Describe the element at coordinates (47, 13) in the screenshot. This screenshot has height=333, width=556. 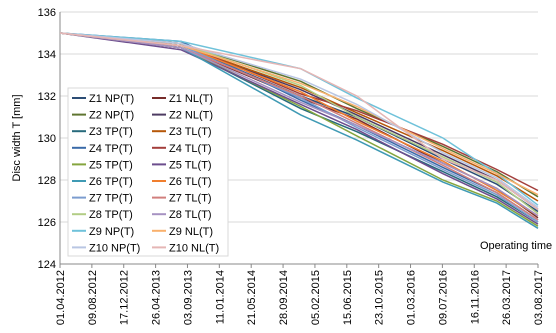
I see `y-tick-label: 136` at that location.